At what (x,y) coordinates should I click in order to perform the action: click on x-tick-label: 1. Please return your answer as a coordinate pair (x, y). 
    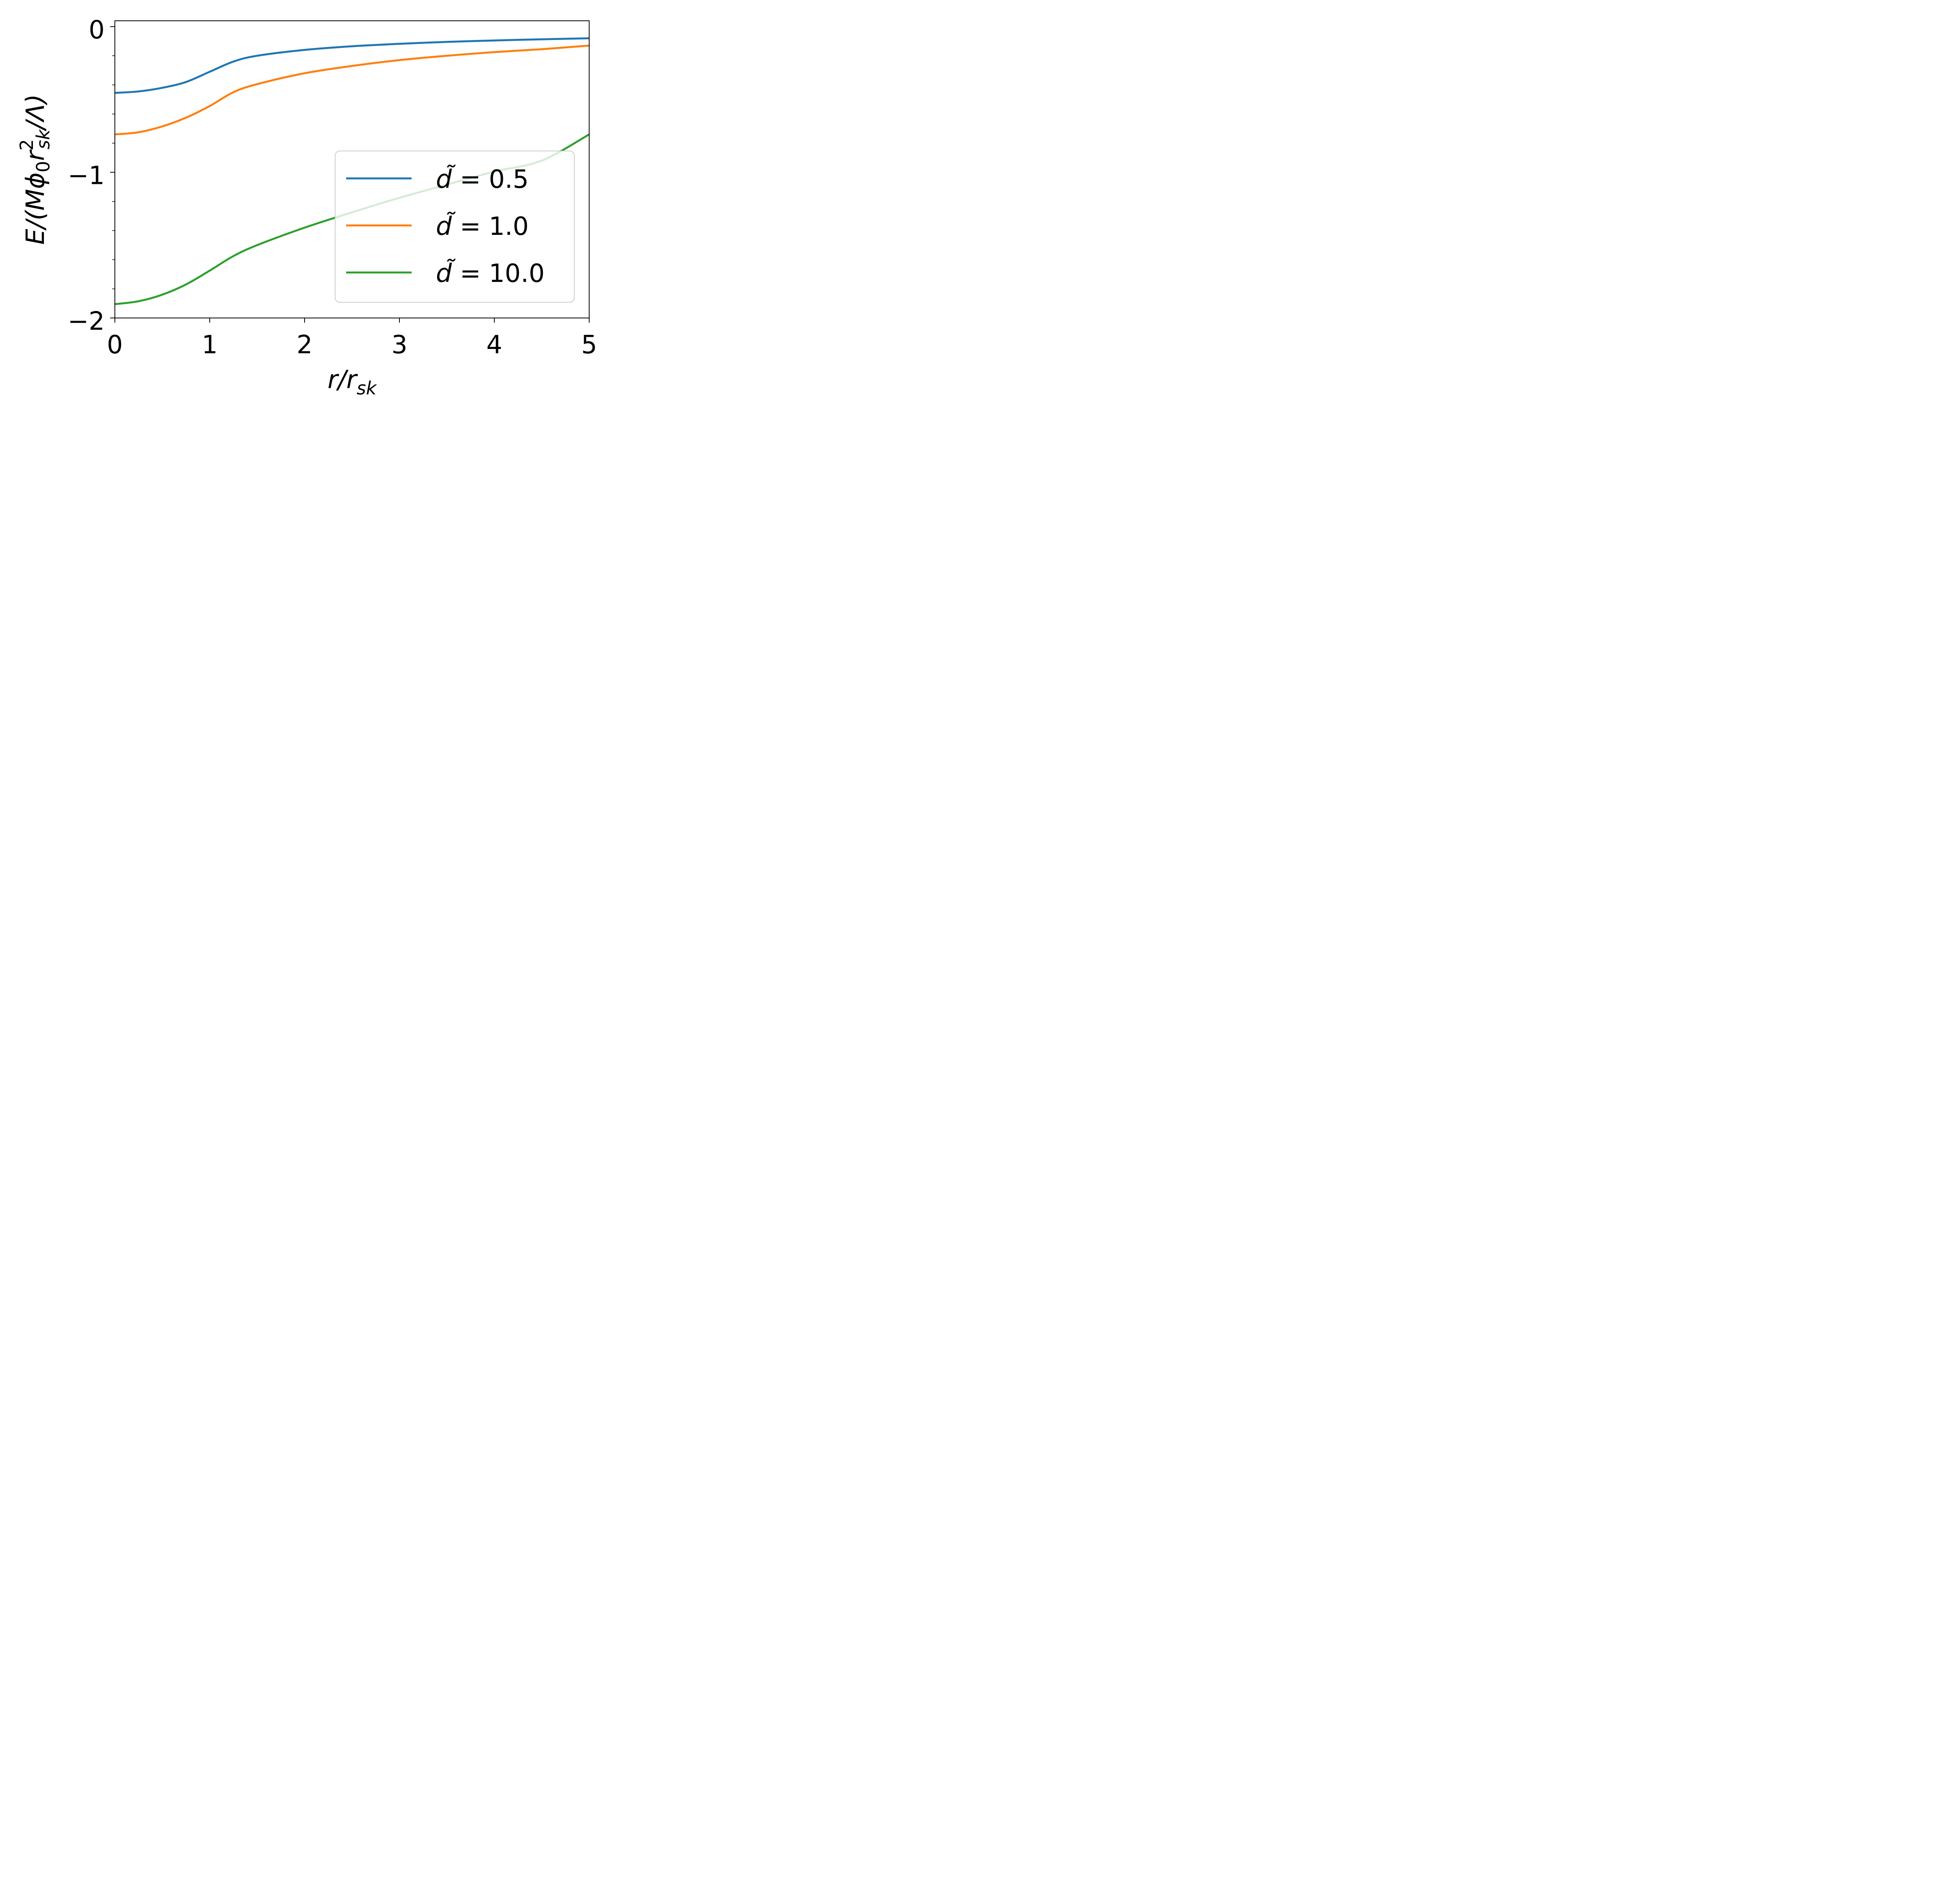
    Looking at the image, I should click on (210, 345).